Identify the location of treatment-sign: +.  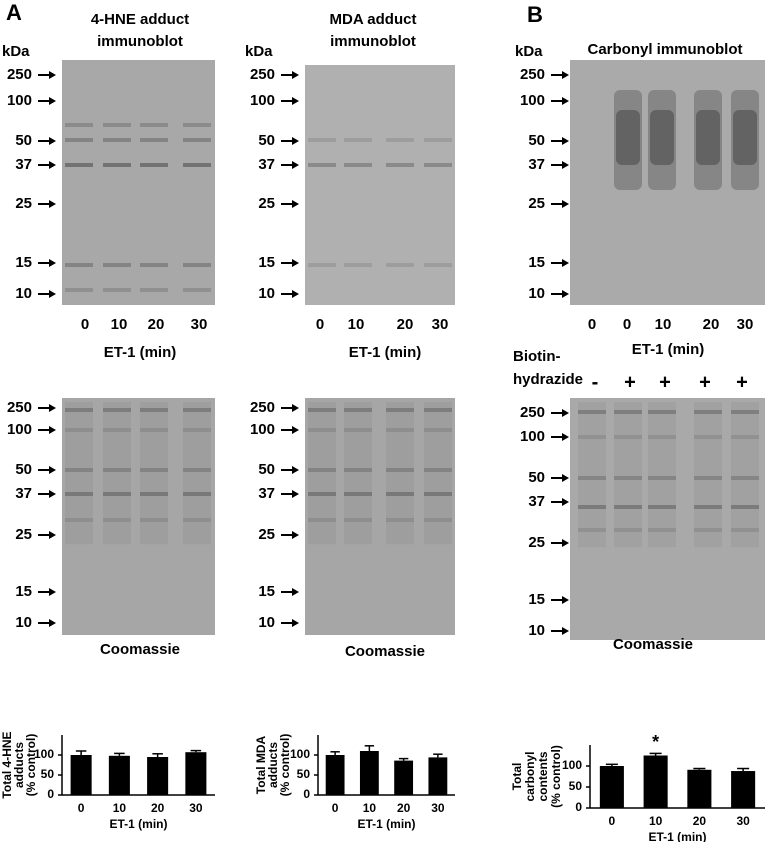
(665, 382).